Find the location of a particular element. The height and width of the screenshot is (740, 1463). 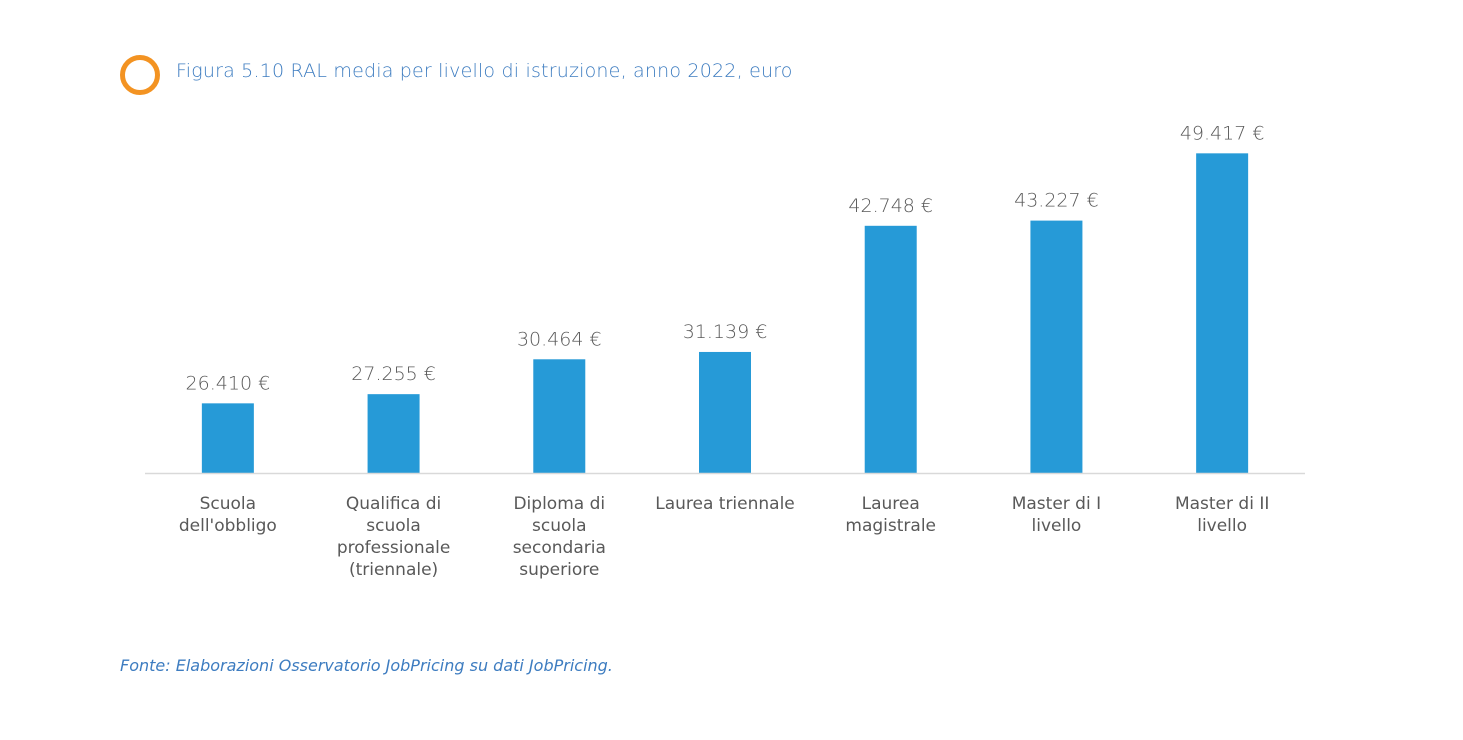

x-tick-label: Diploma di is located at coordinates (559, 504).